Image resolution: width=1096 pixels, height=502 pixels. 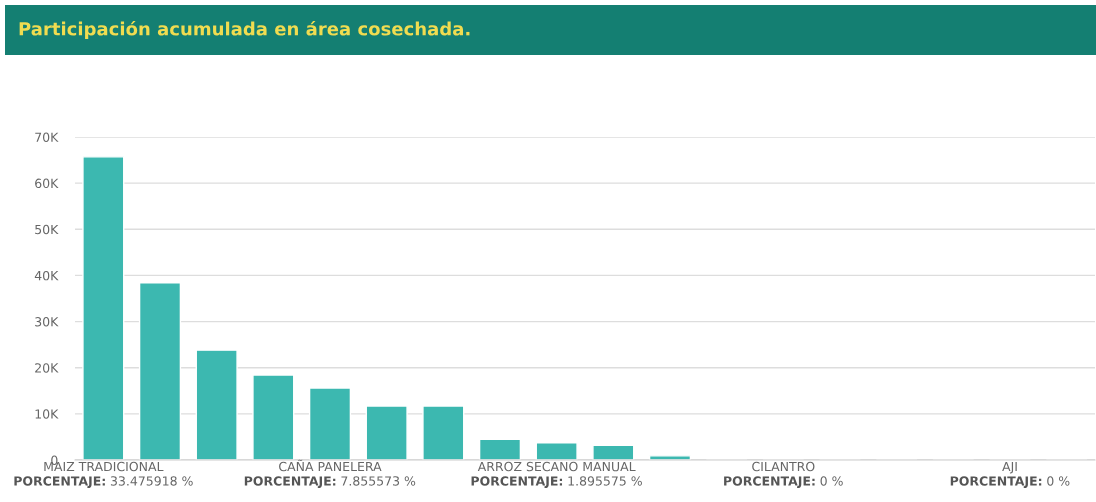 What do you see at coordinates (783, 474) in the screenshot?
I see `x-tick-label: CILANTRO PORCENTAJE: 0 %` at bounding box center [783, 474].